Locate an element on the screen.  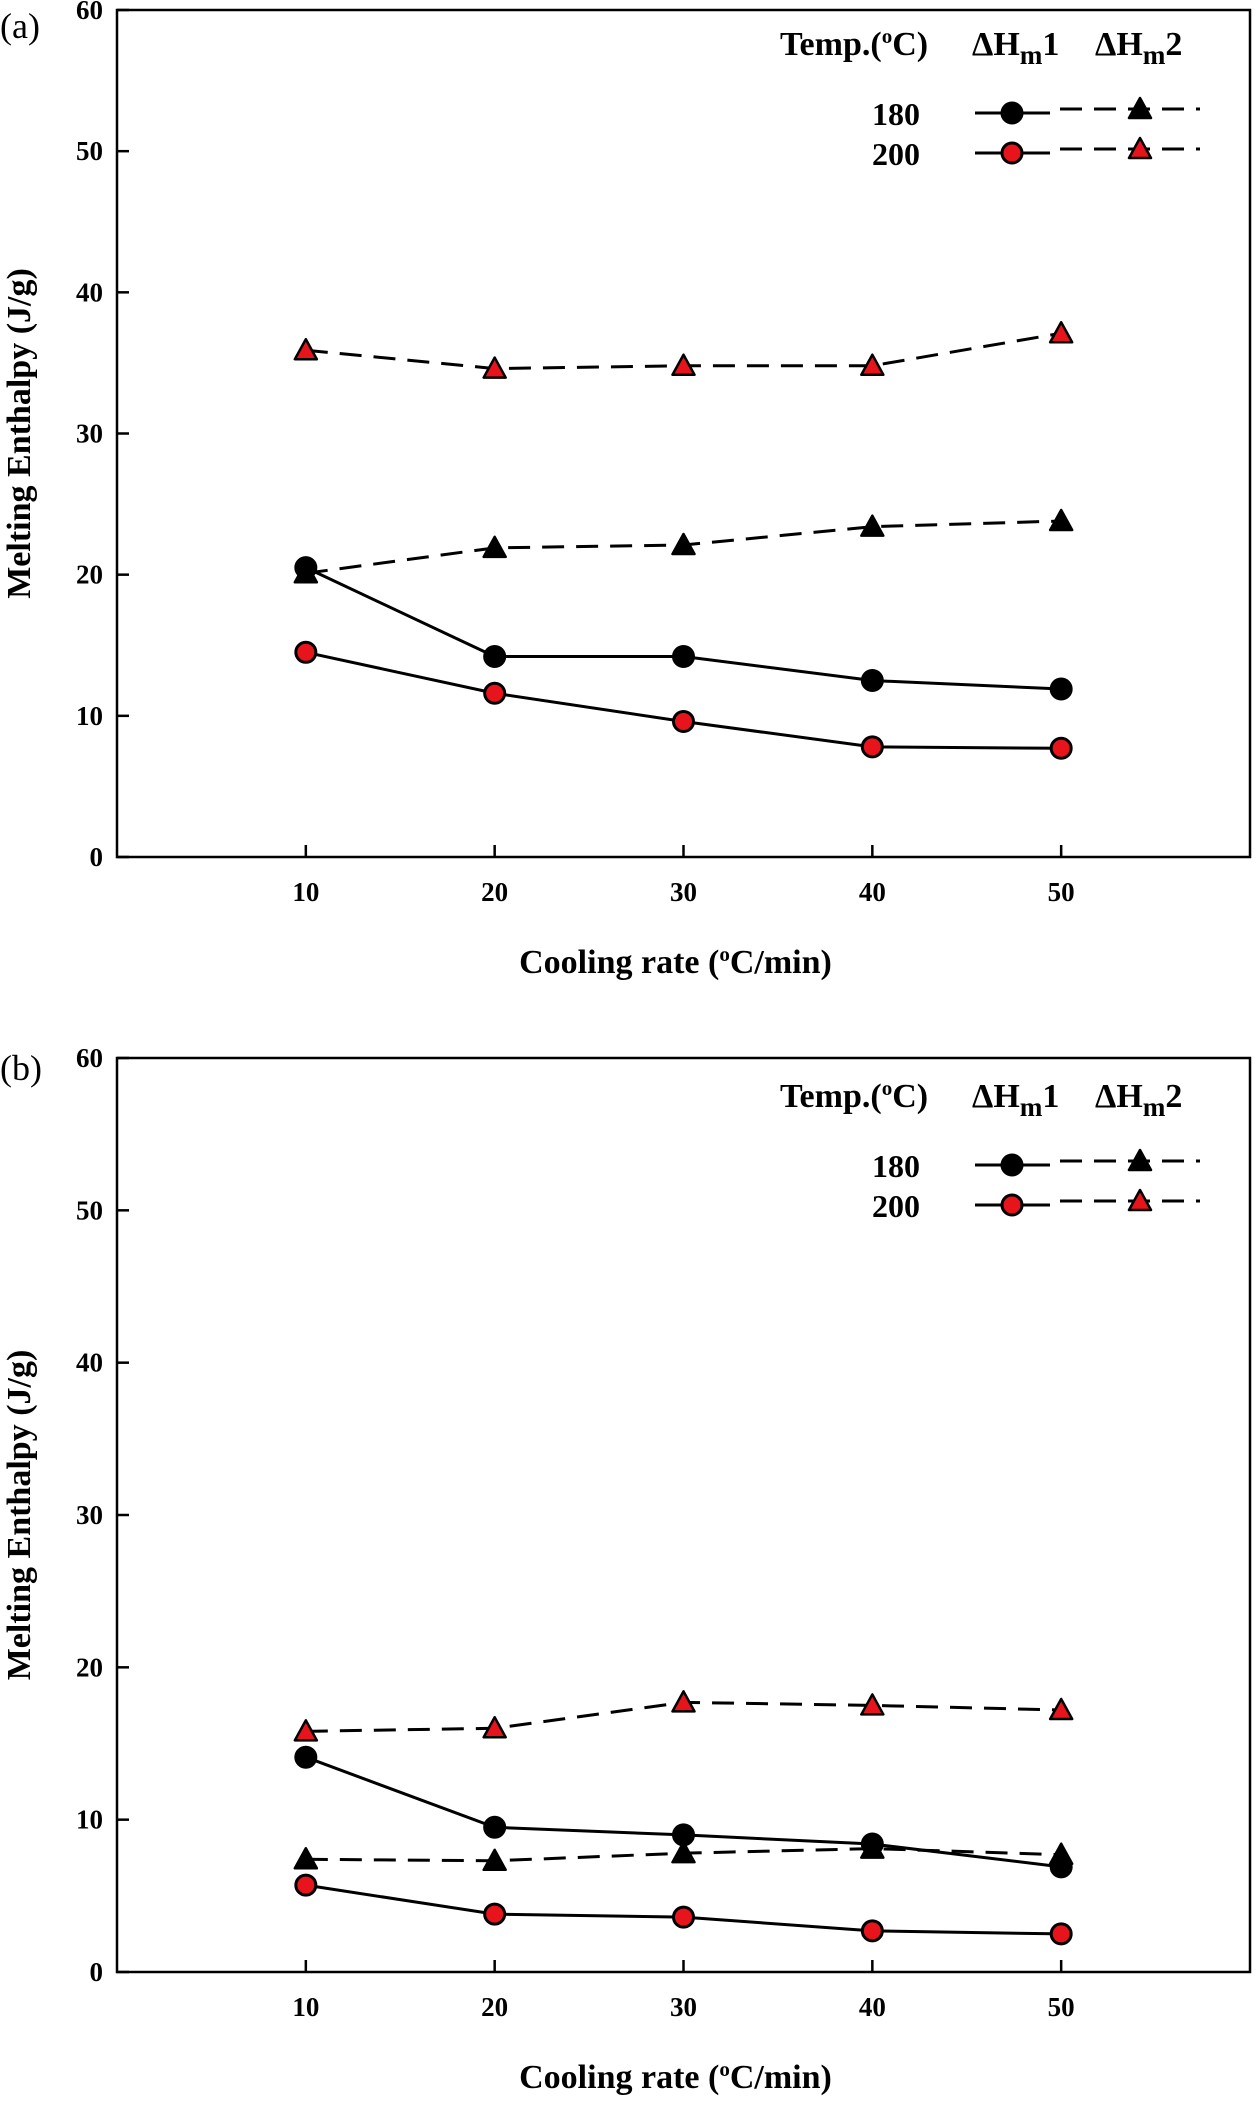
panel-label: (b) is located at coordinates (21, 1068).